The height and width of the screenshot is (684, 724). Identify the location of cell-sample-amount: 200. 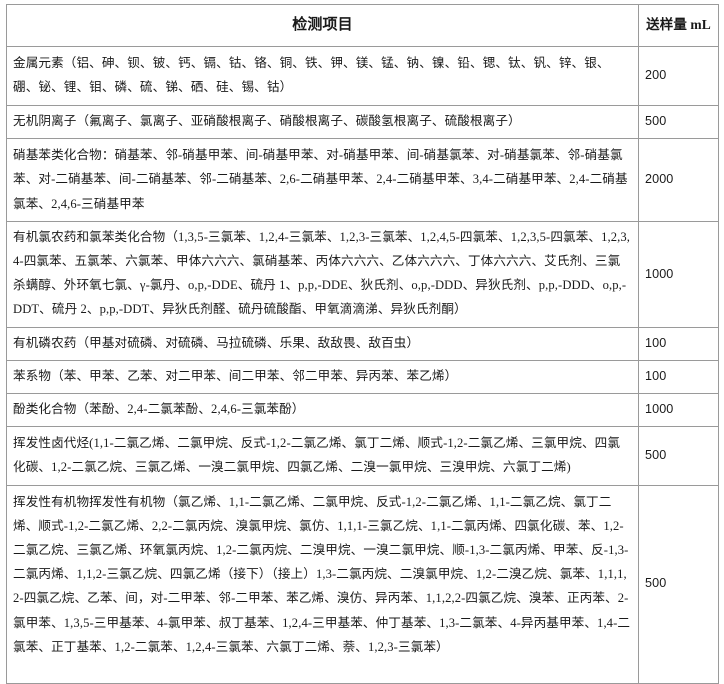
(678, 75).